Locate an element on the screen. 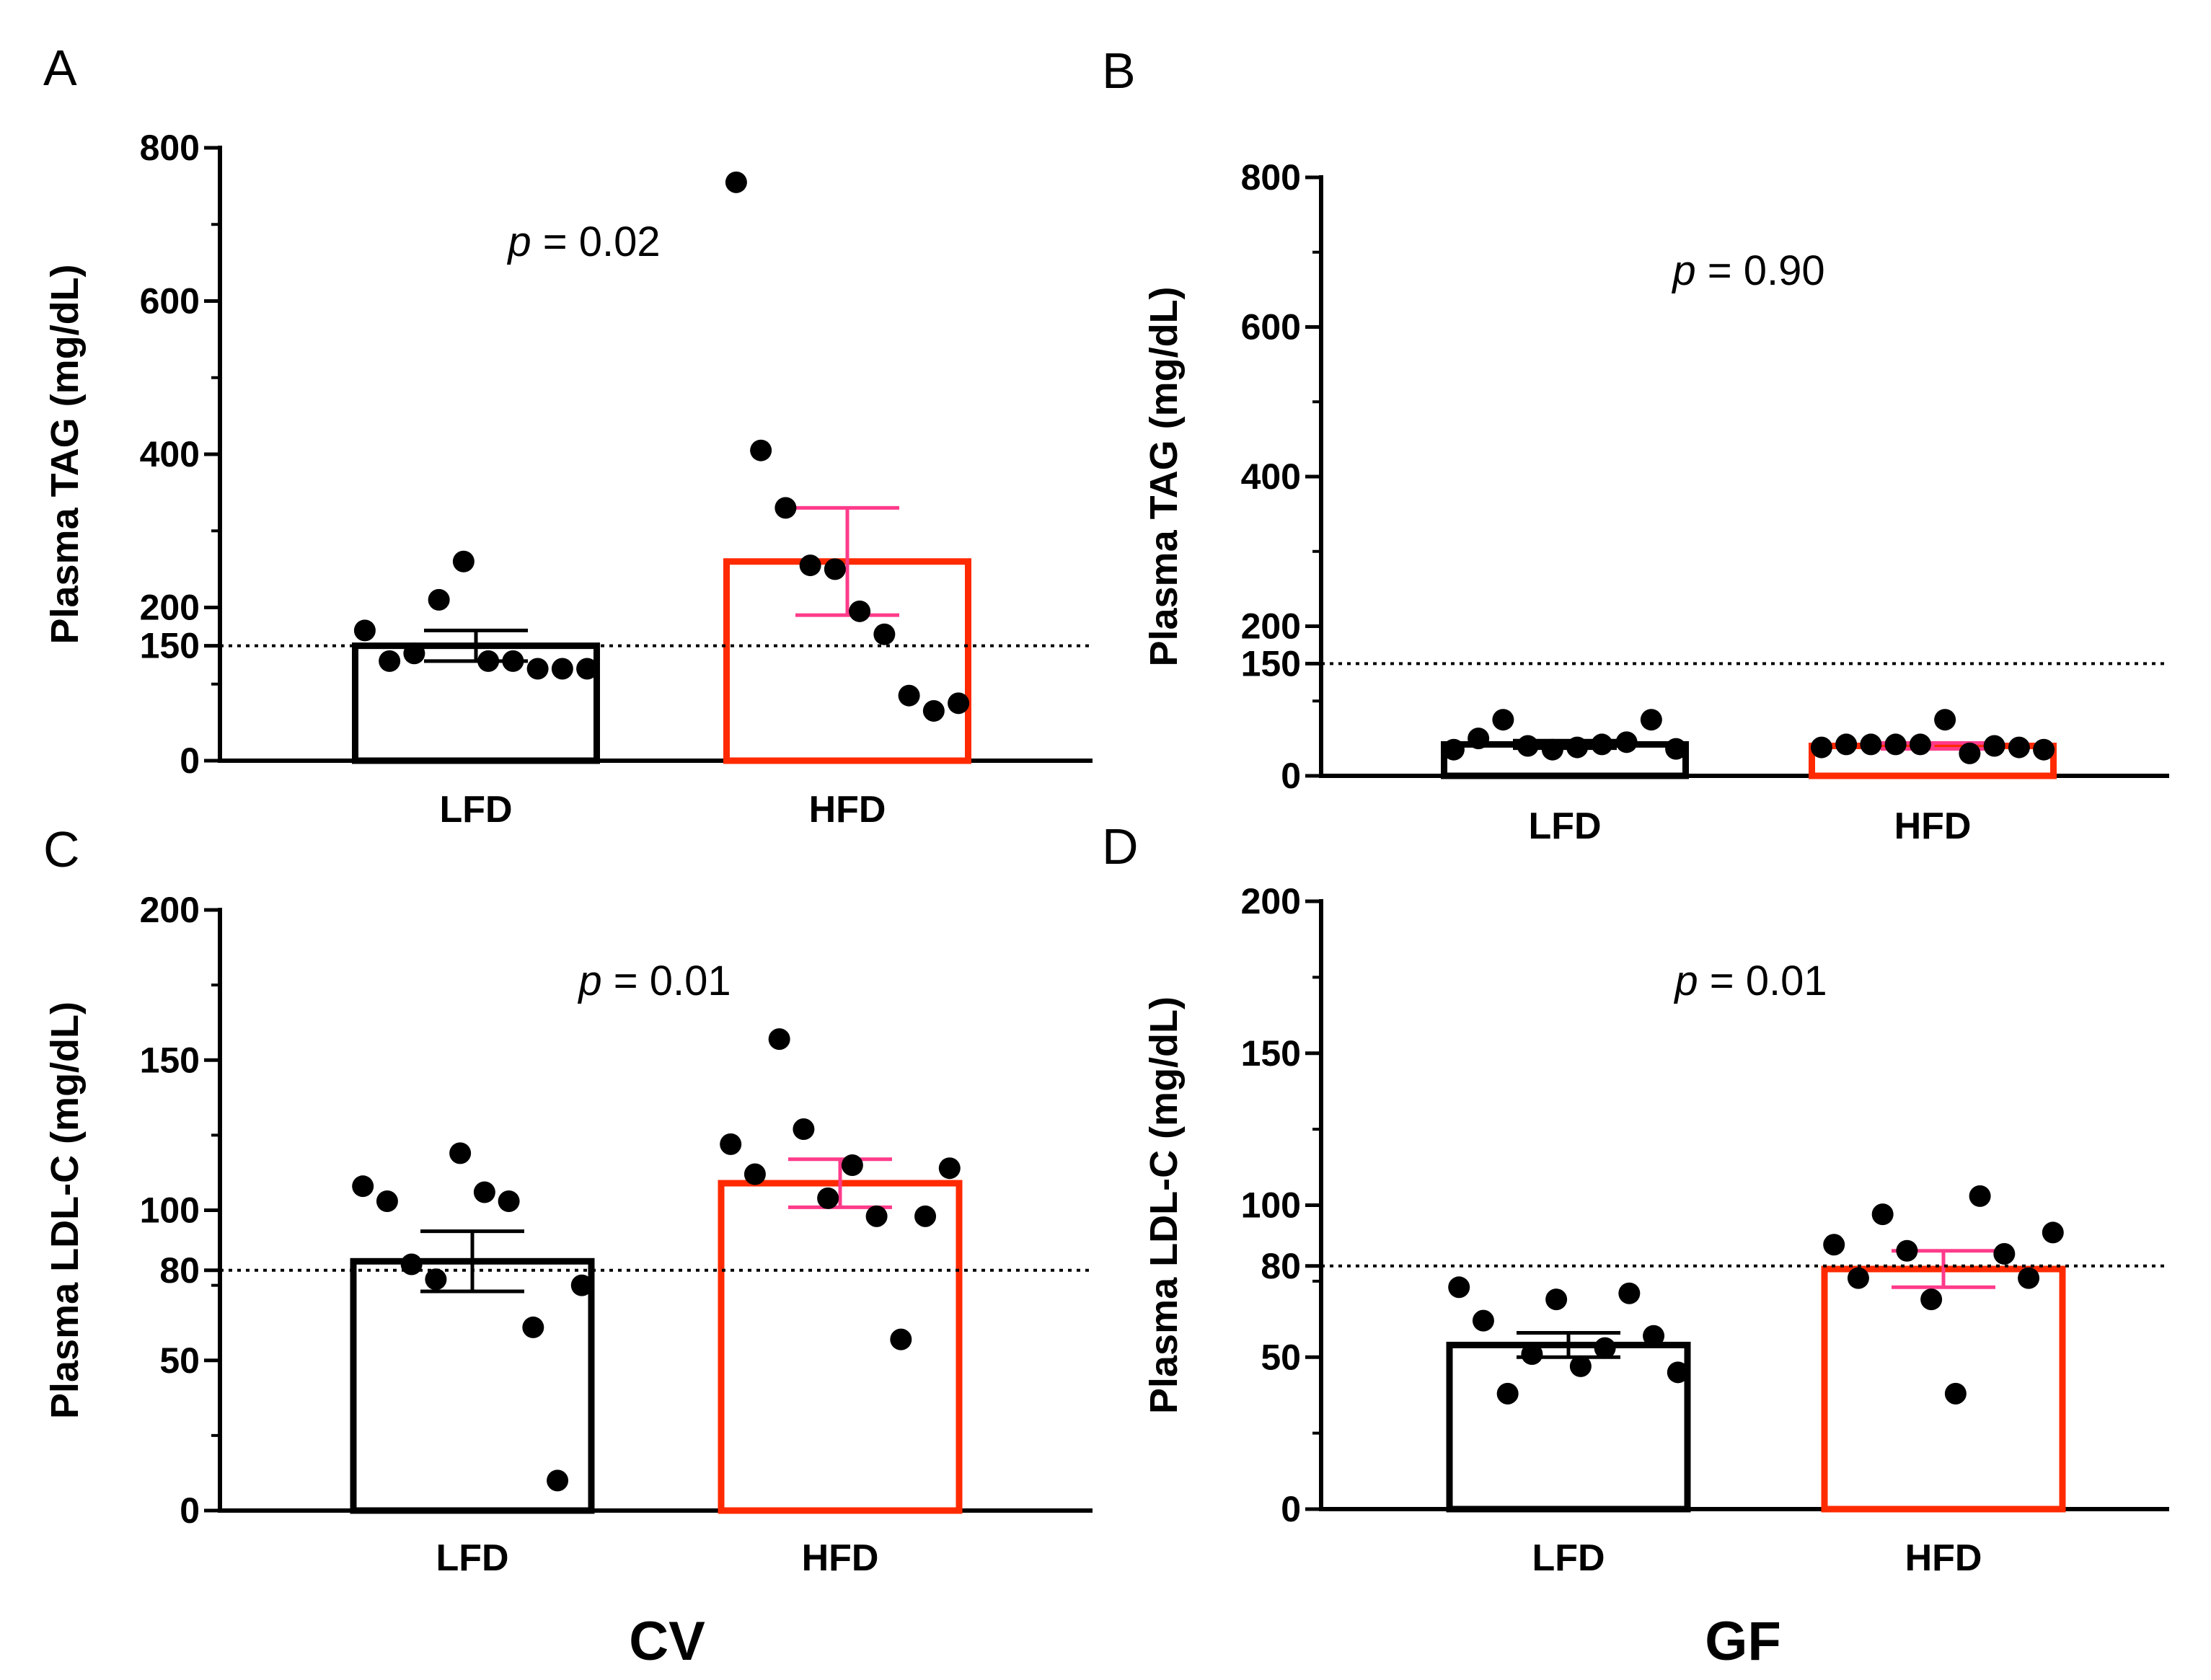 This screenshot has width=2211, height=1680. panel-letter: D is located at coordinates (1120, 846).